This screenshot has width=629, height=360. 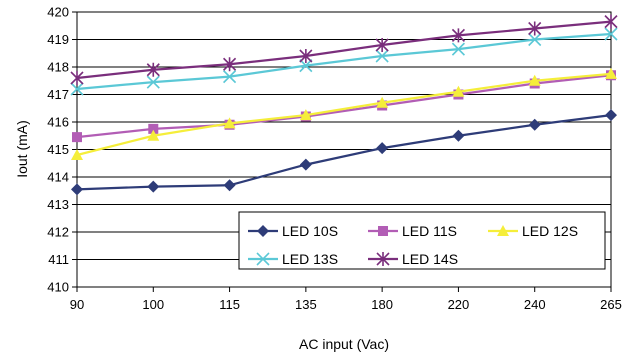 I want to click on x-tick-label: 240, so click(x=535, y=304).